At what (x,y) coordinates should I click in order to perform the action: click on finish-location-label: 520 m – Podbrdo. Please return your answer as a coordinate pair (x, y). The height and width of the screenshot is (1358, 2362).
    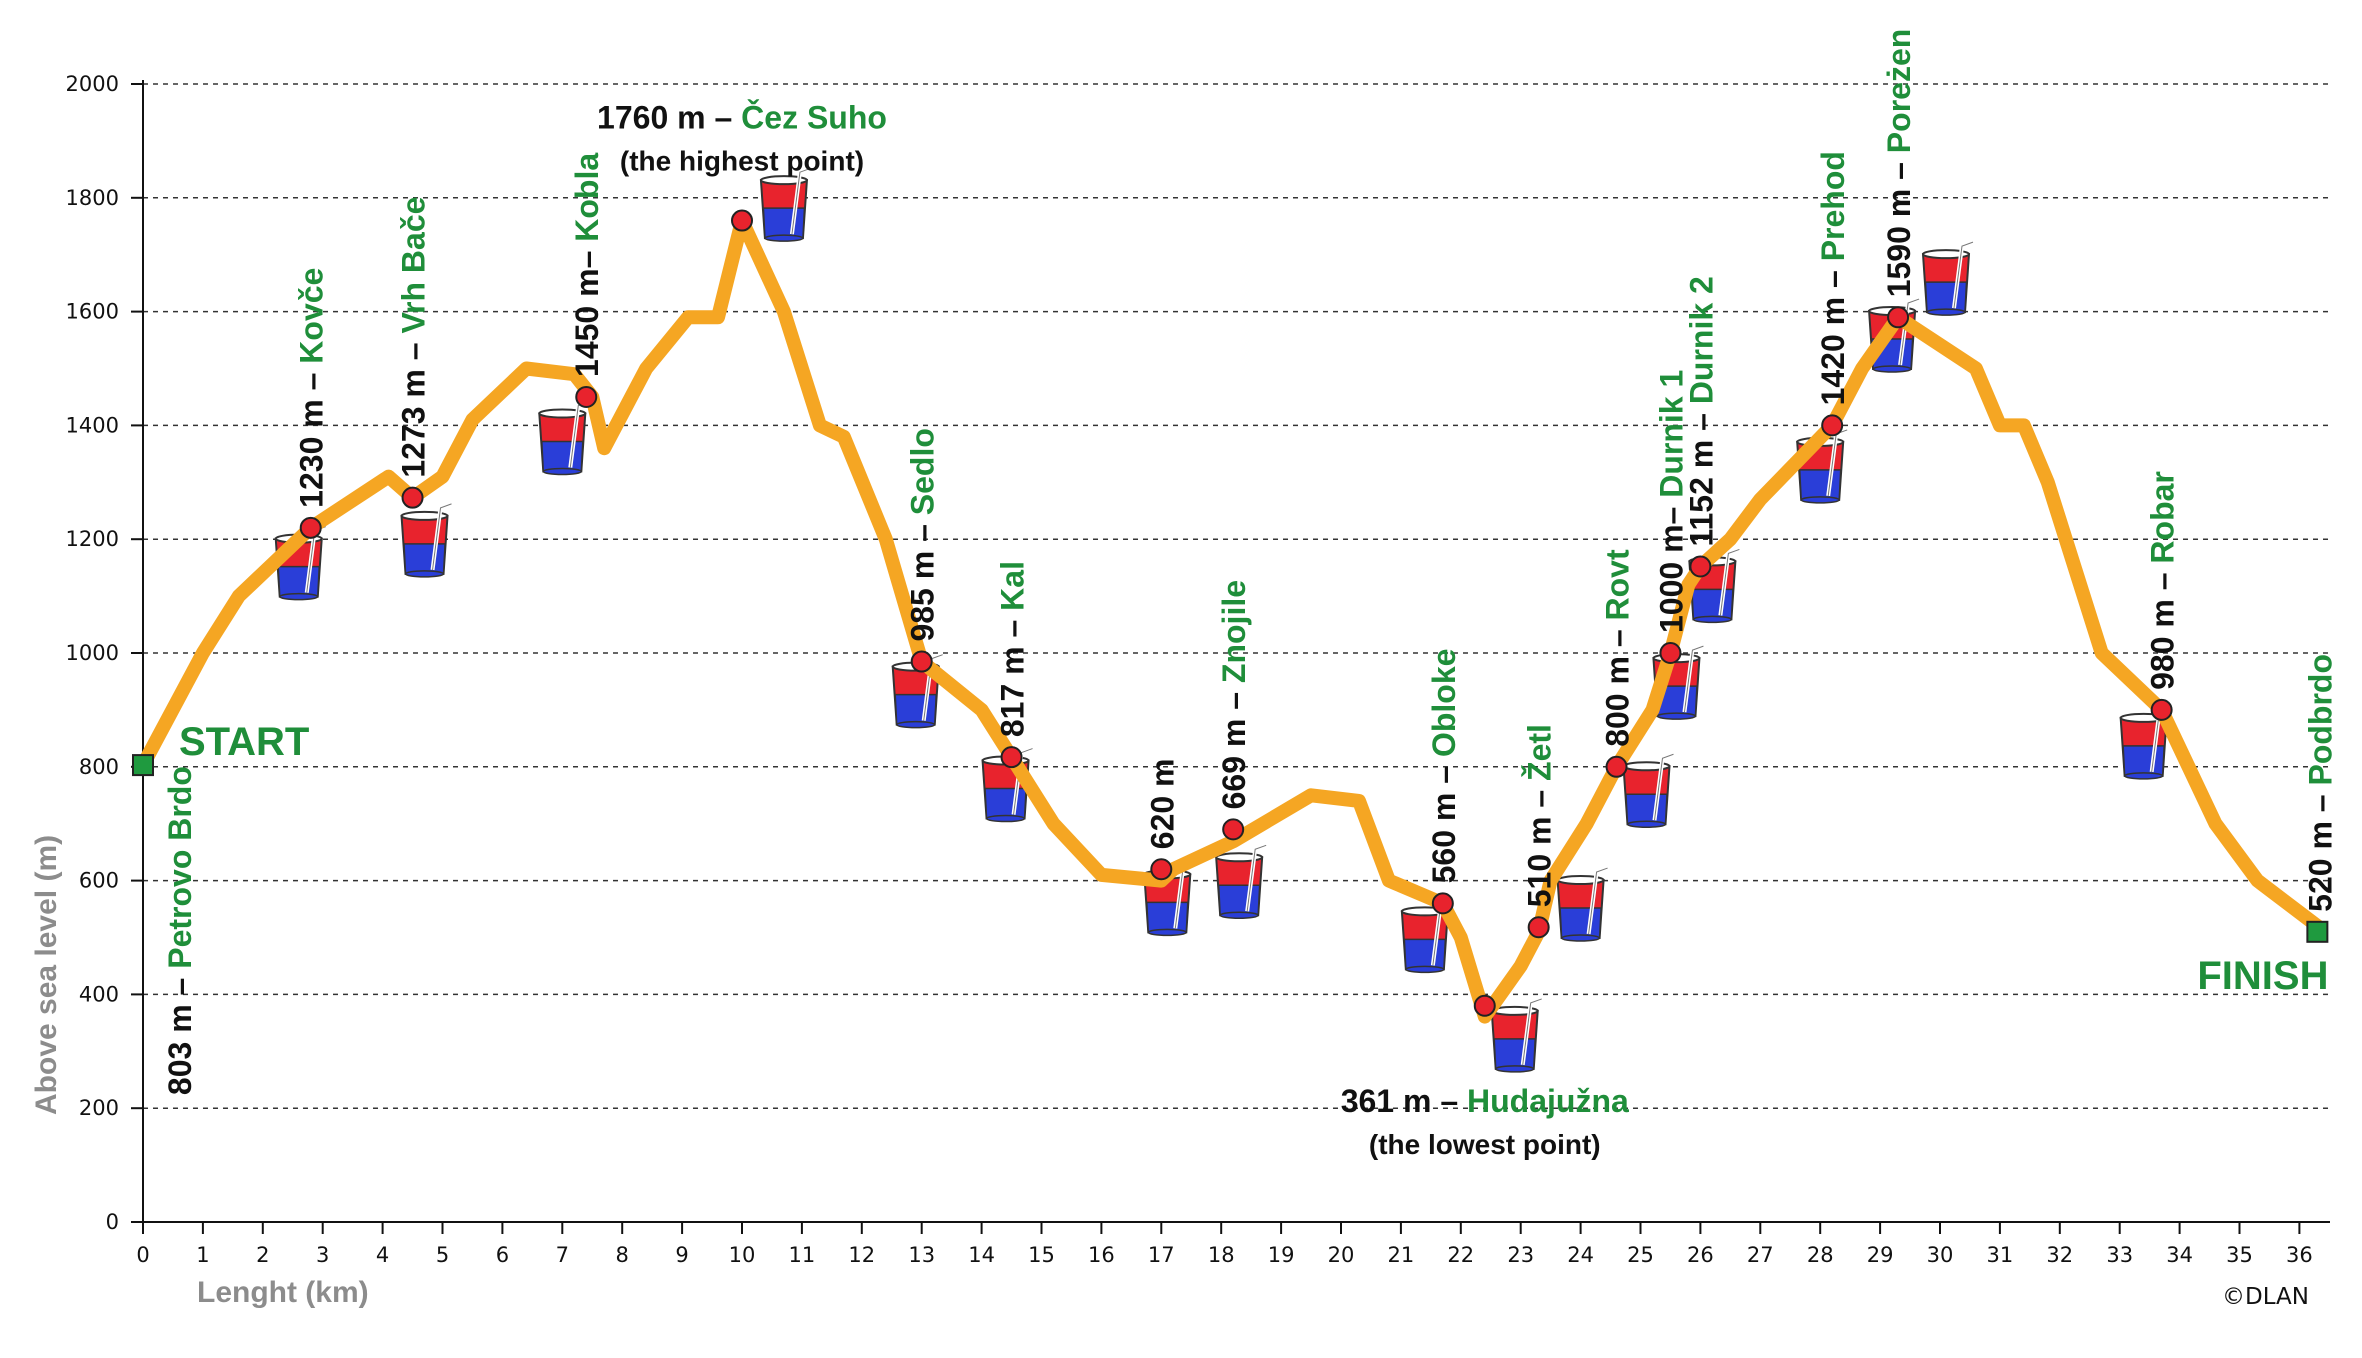
    Looking at the image, I should click on (2320, 783).